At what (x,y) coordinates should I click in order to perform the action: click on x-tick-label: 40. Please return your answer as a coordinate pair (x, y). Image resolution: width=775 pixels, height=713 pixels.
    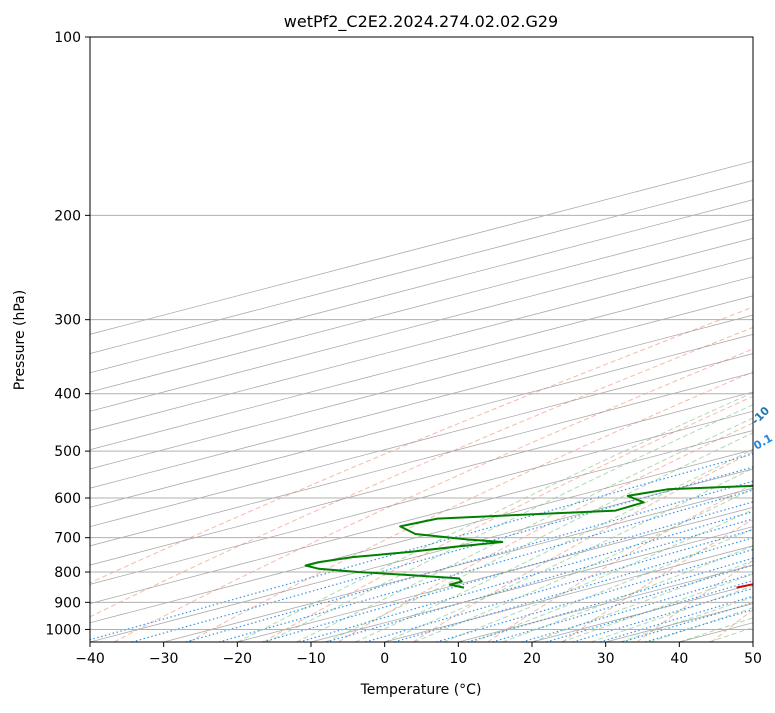
    Looking at the image, I should click on (679, 659).